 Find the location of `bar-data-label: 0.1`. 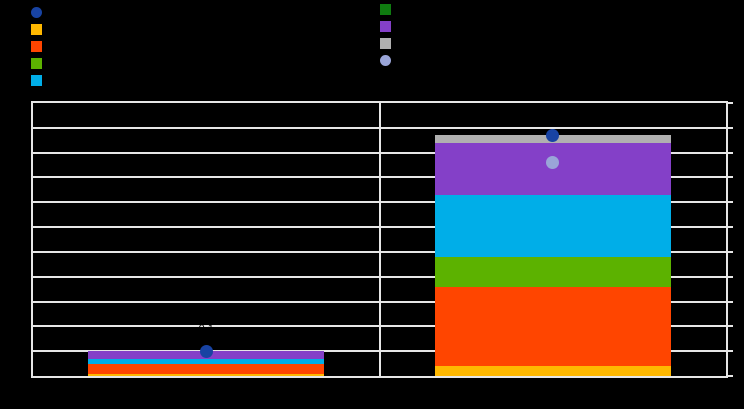

bar-data-label: 0.1 is located at coordinates (206, 329).